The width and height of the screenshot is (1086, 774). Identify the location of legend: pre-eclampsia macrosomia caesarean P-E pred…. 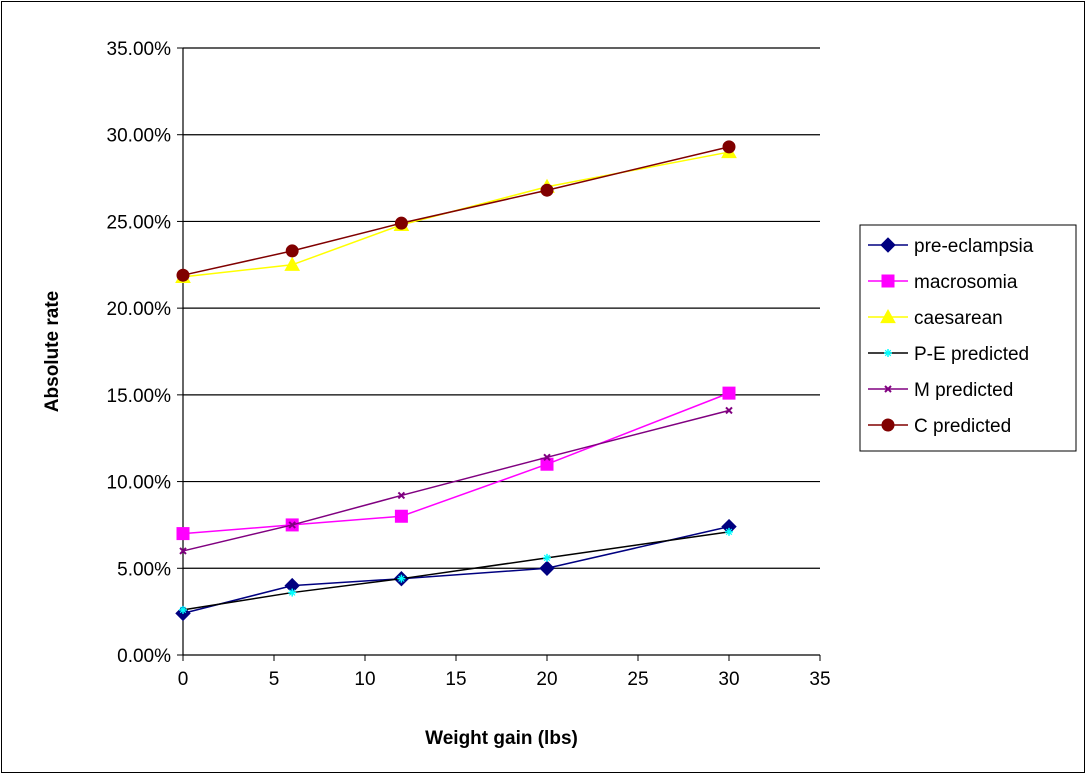
(968, 338).